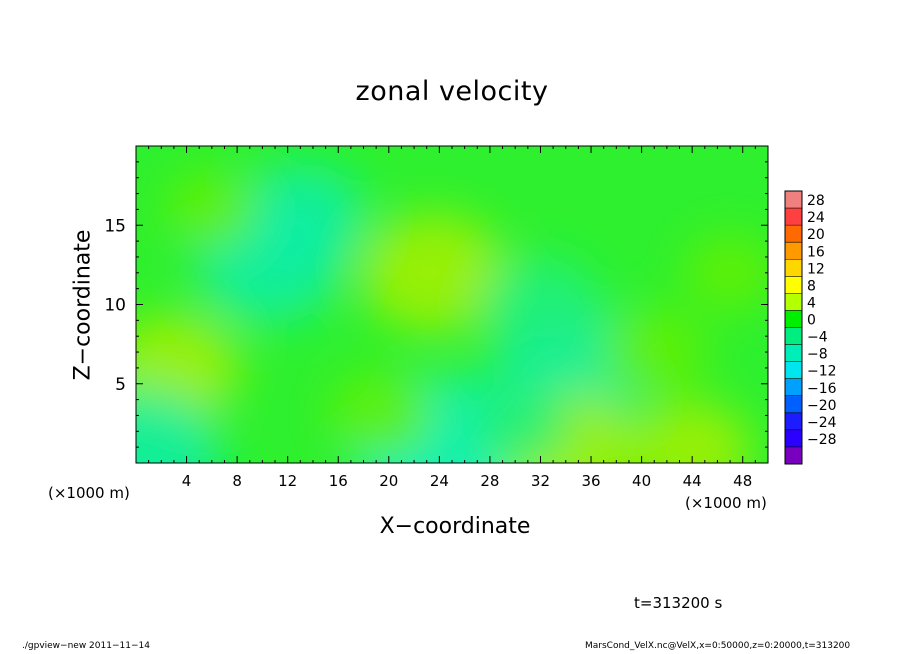  Describe the element at coordinates (590, 481) in the screenshot. I see `x-tick-label: 36` at that location.